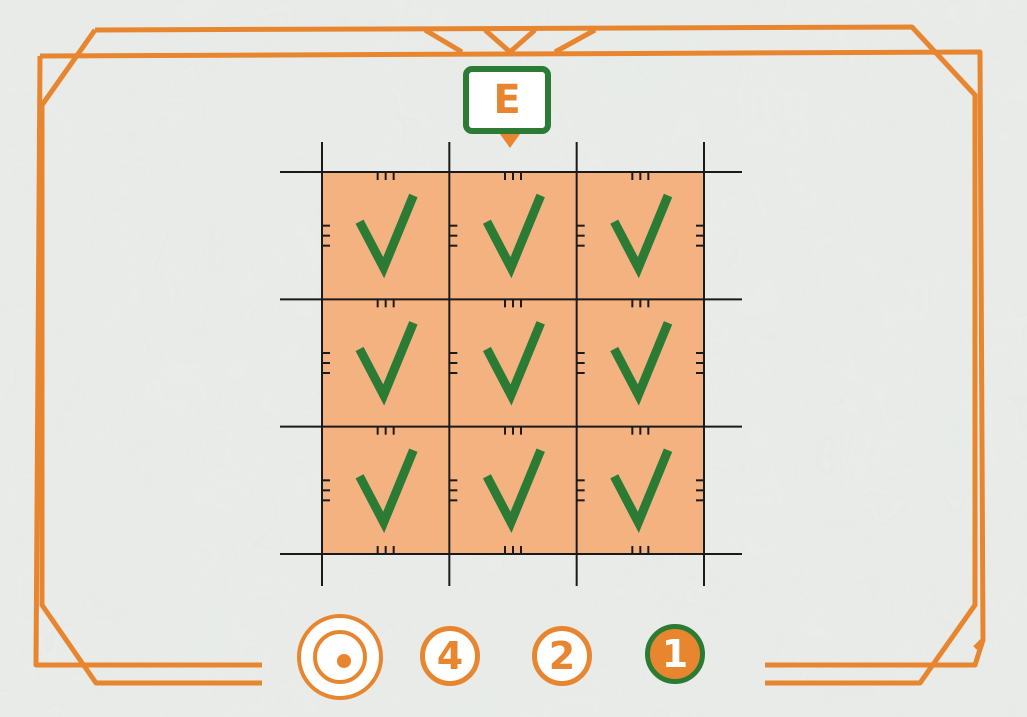  I want to click on score-medal-1: 1, so click(675, 654).